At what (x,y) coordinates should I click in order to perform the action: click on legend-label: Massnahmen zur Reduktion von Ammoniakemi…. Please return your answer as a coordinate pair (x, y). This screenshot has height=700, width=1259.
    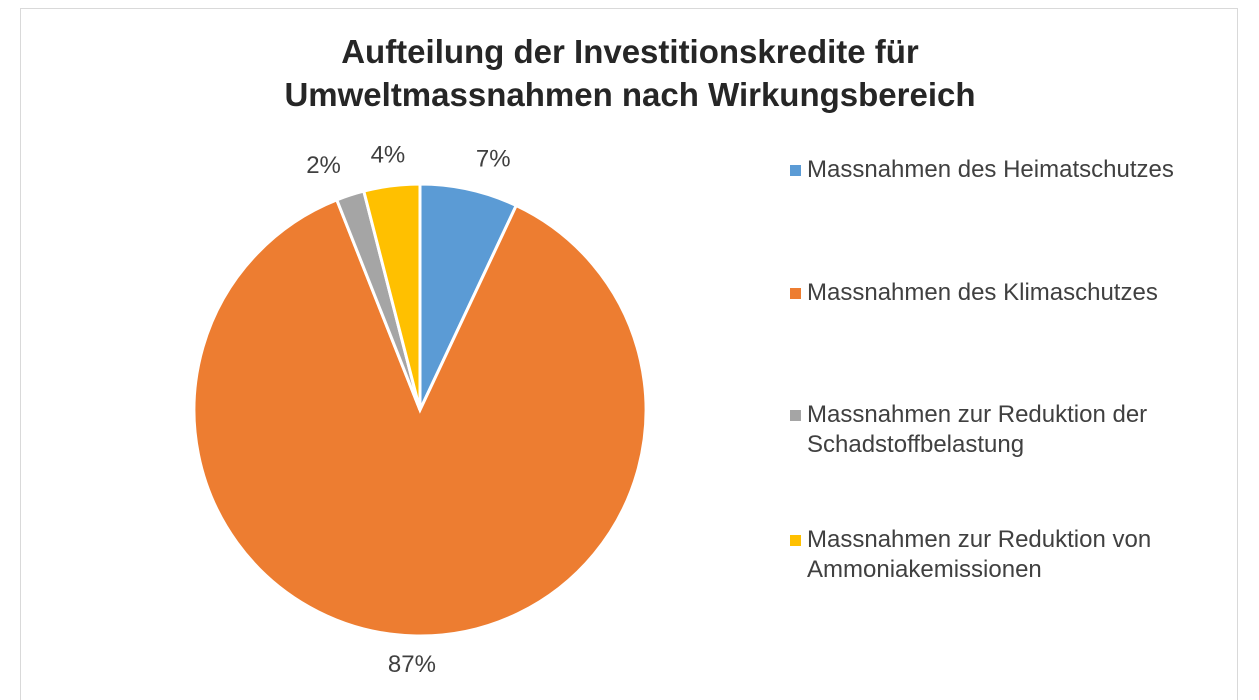
    Looking at the image, I should click on (979, 554).